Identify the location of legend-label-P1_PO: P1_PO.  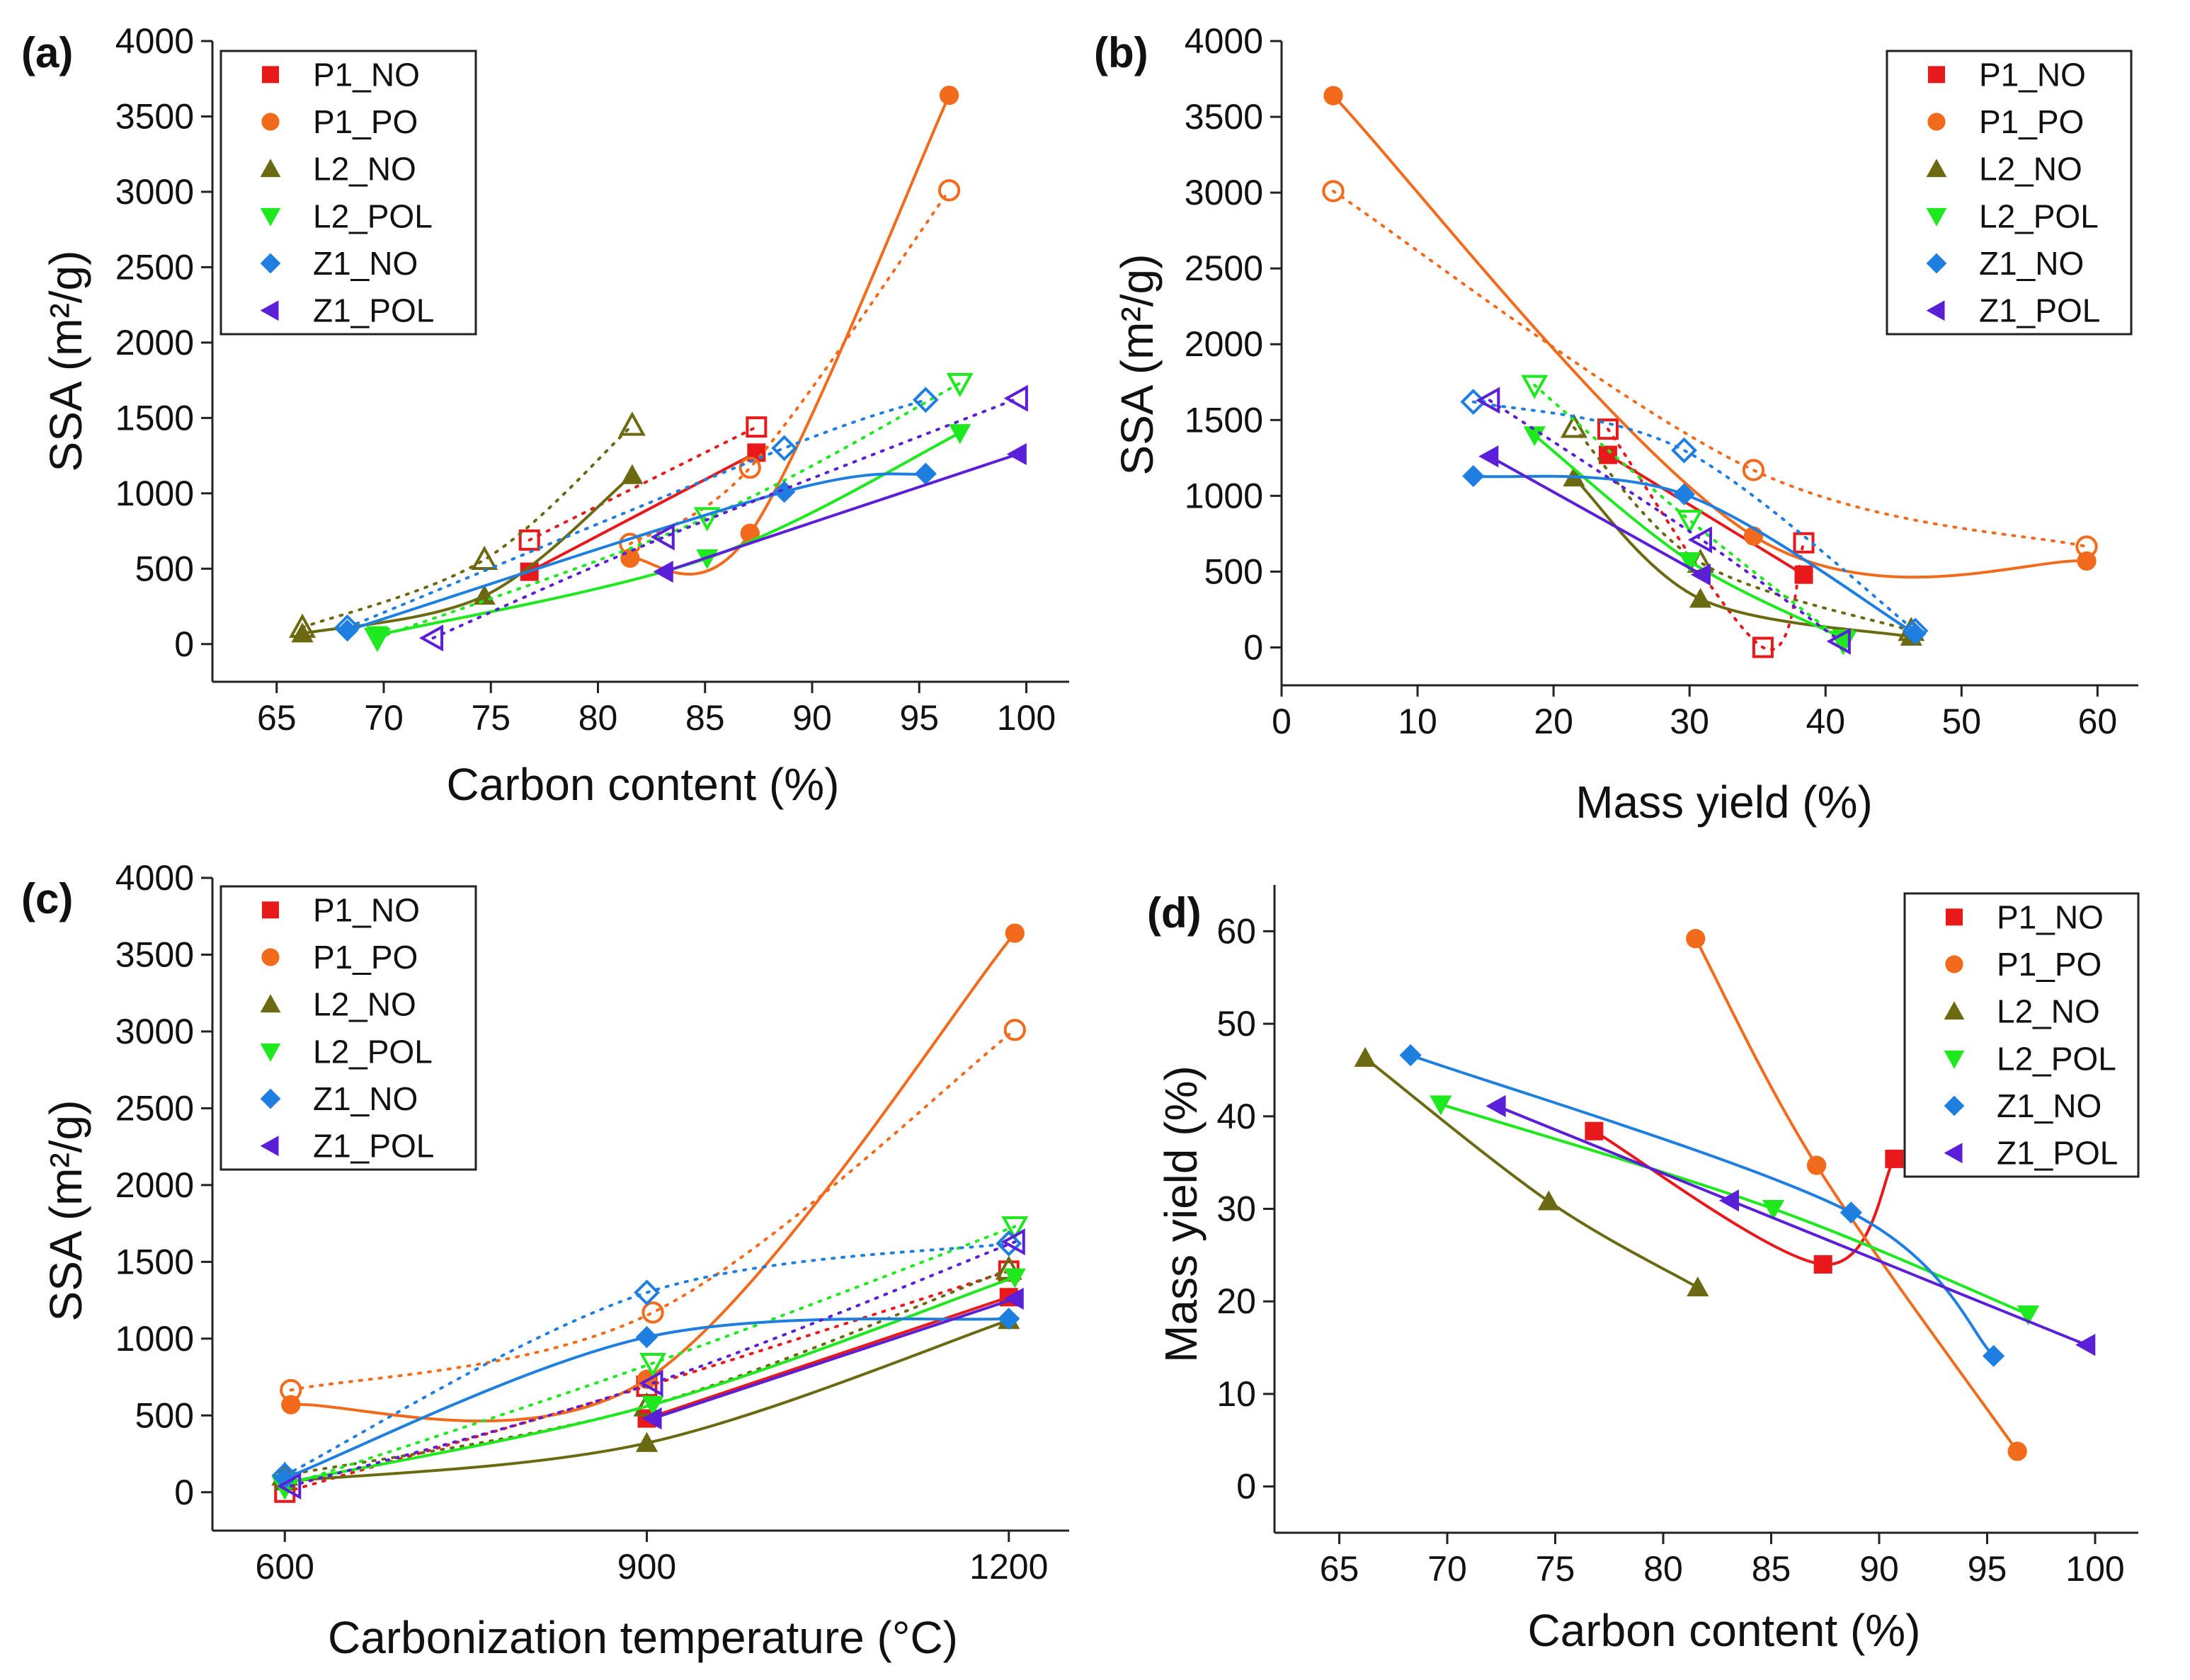
(2049, 964).